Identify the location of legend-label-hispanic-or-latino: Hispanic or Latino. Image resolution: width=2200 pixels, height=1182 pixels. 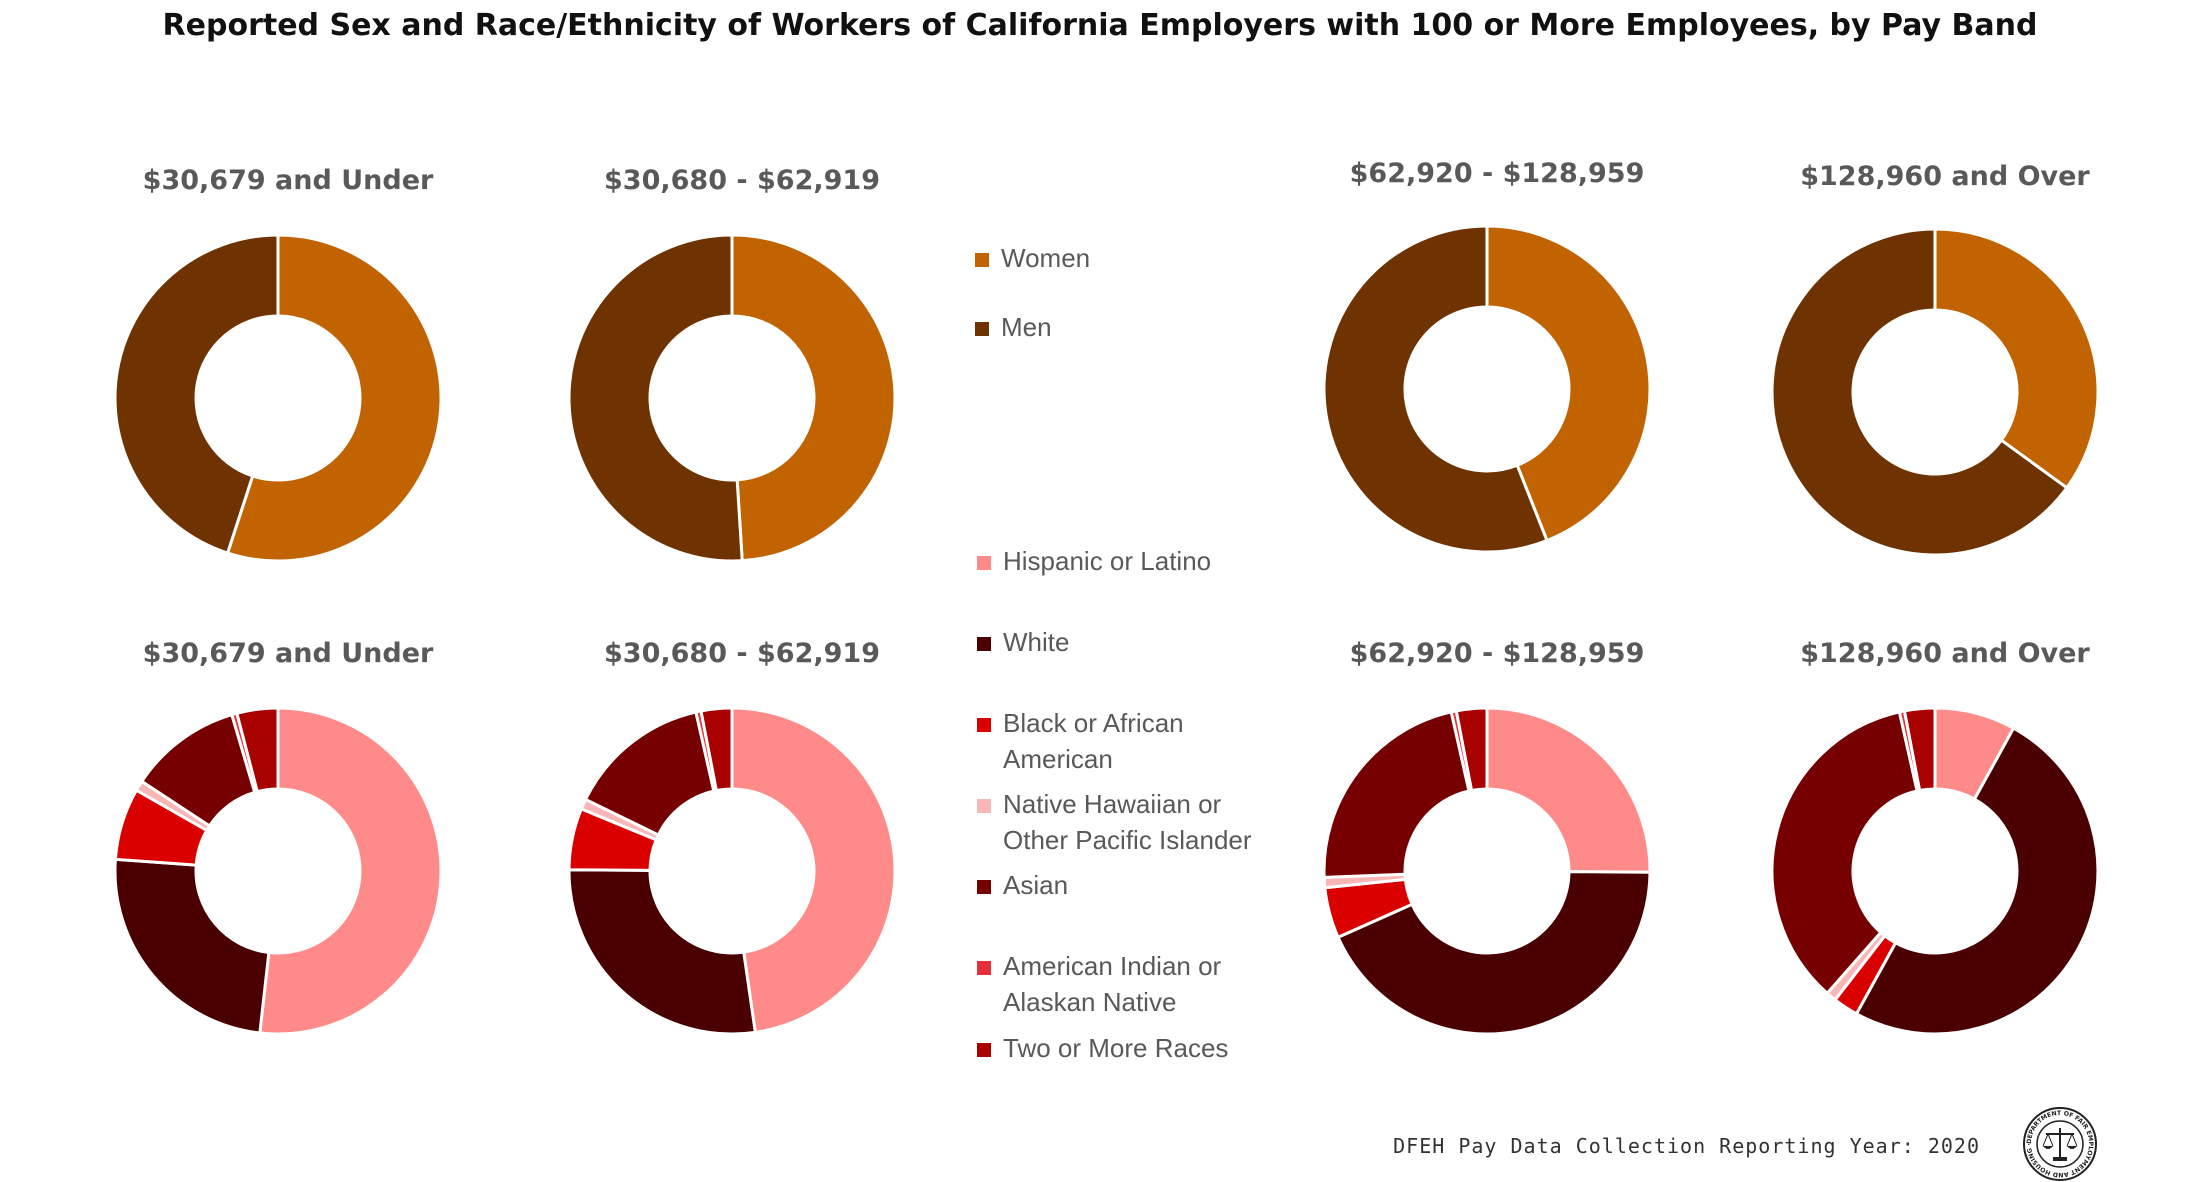
(1107, 561).